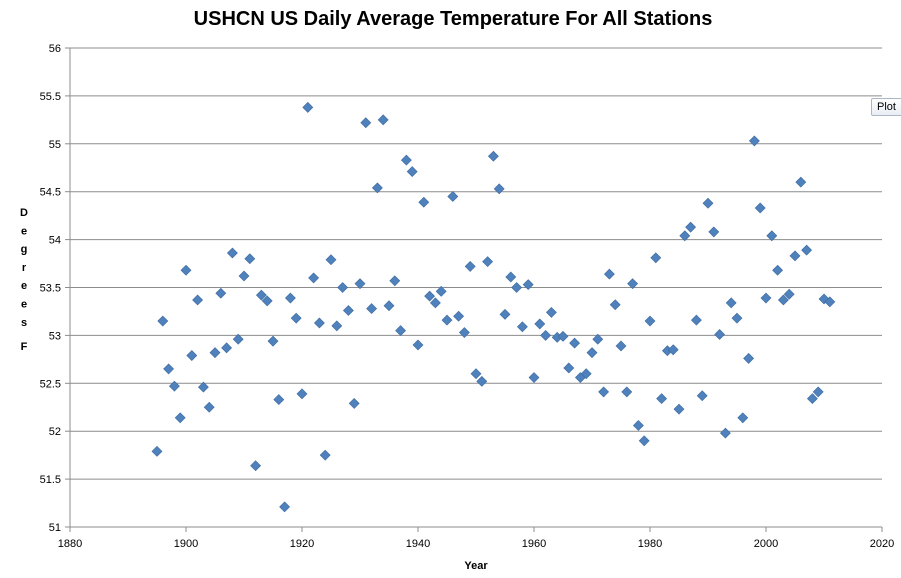 The height and width of the screenshot is (578, 901). What do you see at coordinates (55, 49) in the screenshot?
I see `y-tick-label: 56` at bounding box center [55, 49].